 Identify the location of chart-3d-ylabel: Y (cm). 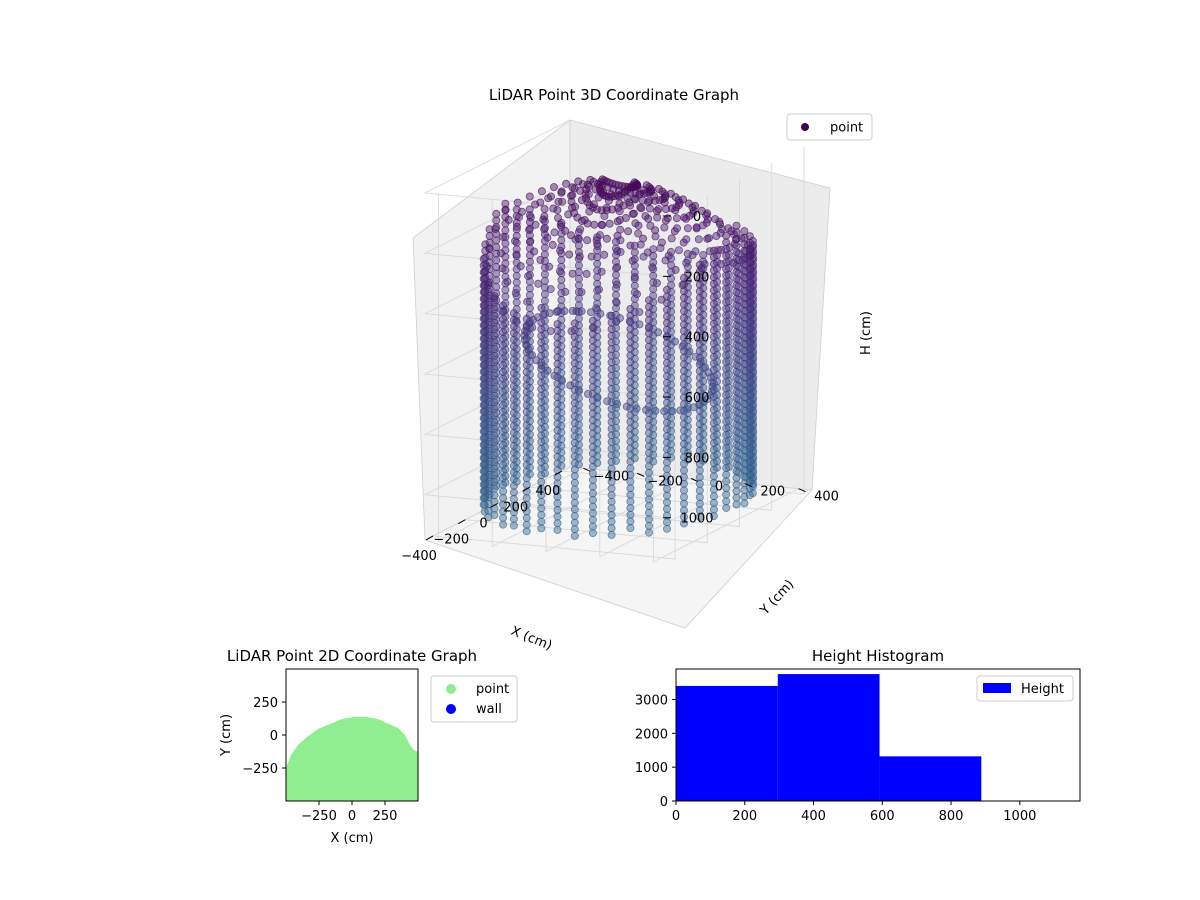
(777, 598).